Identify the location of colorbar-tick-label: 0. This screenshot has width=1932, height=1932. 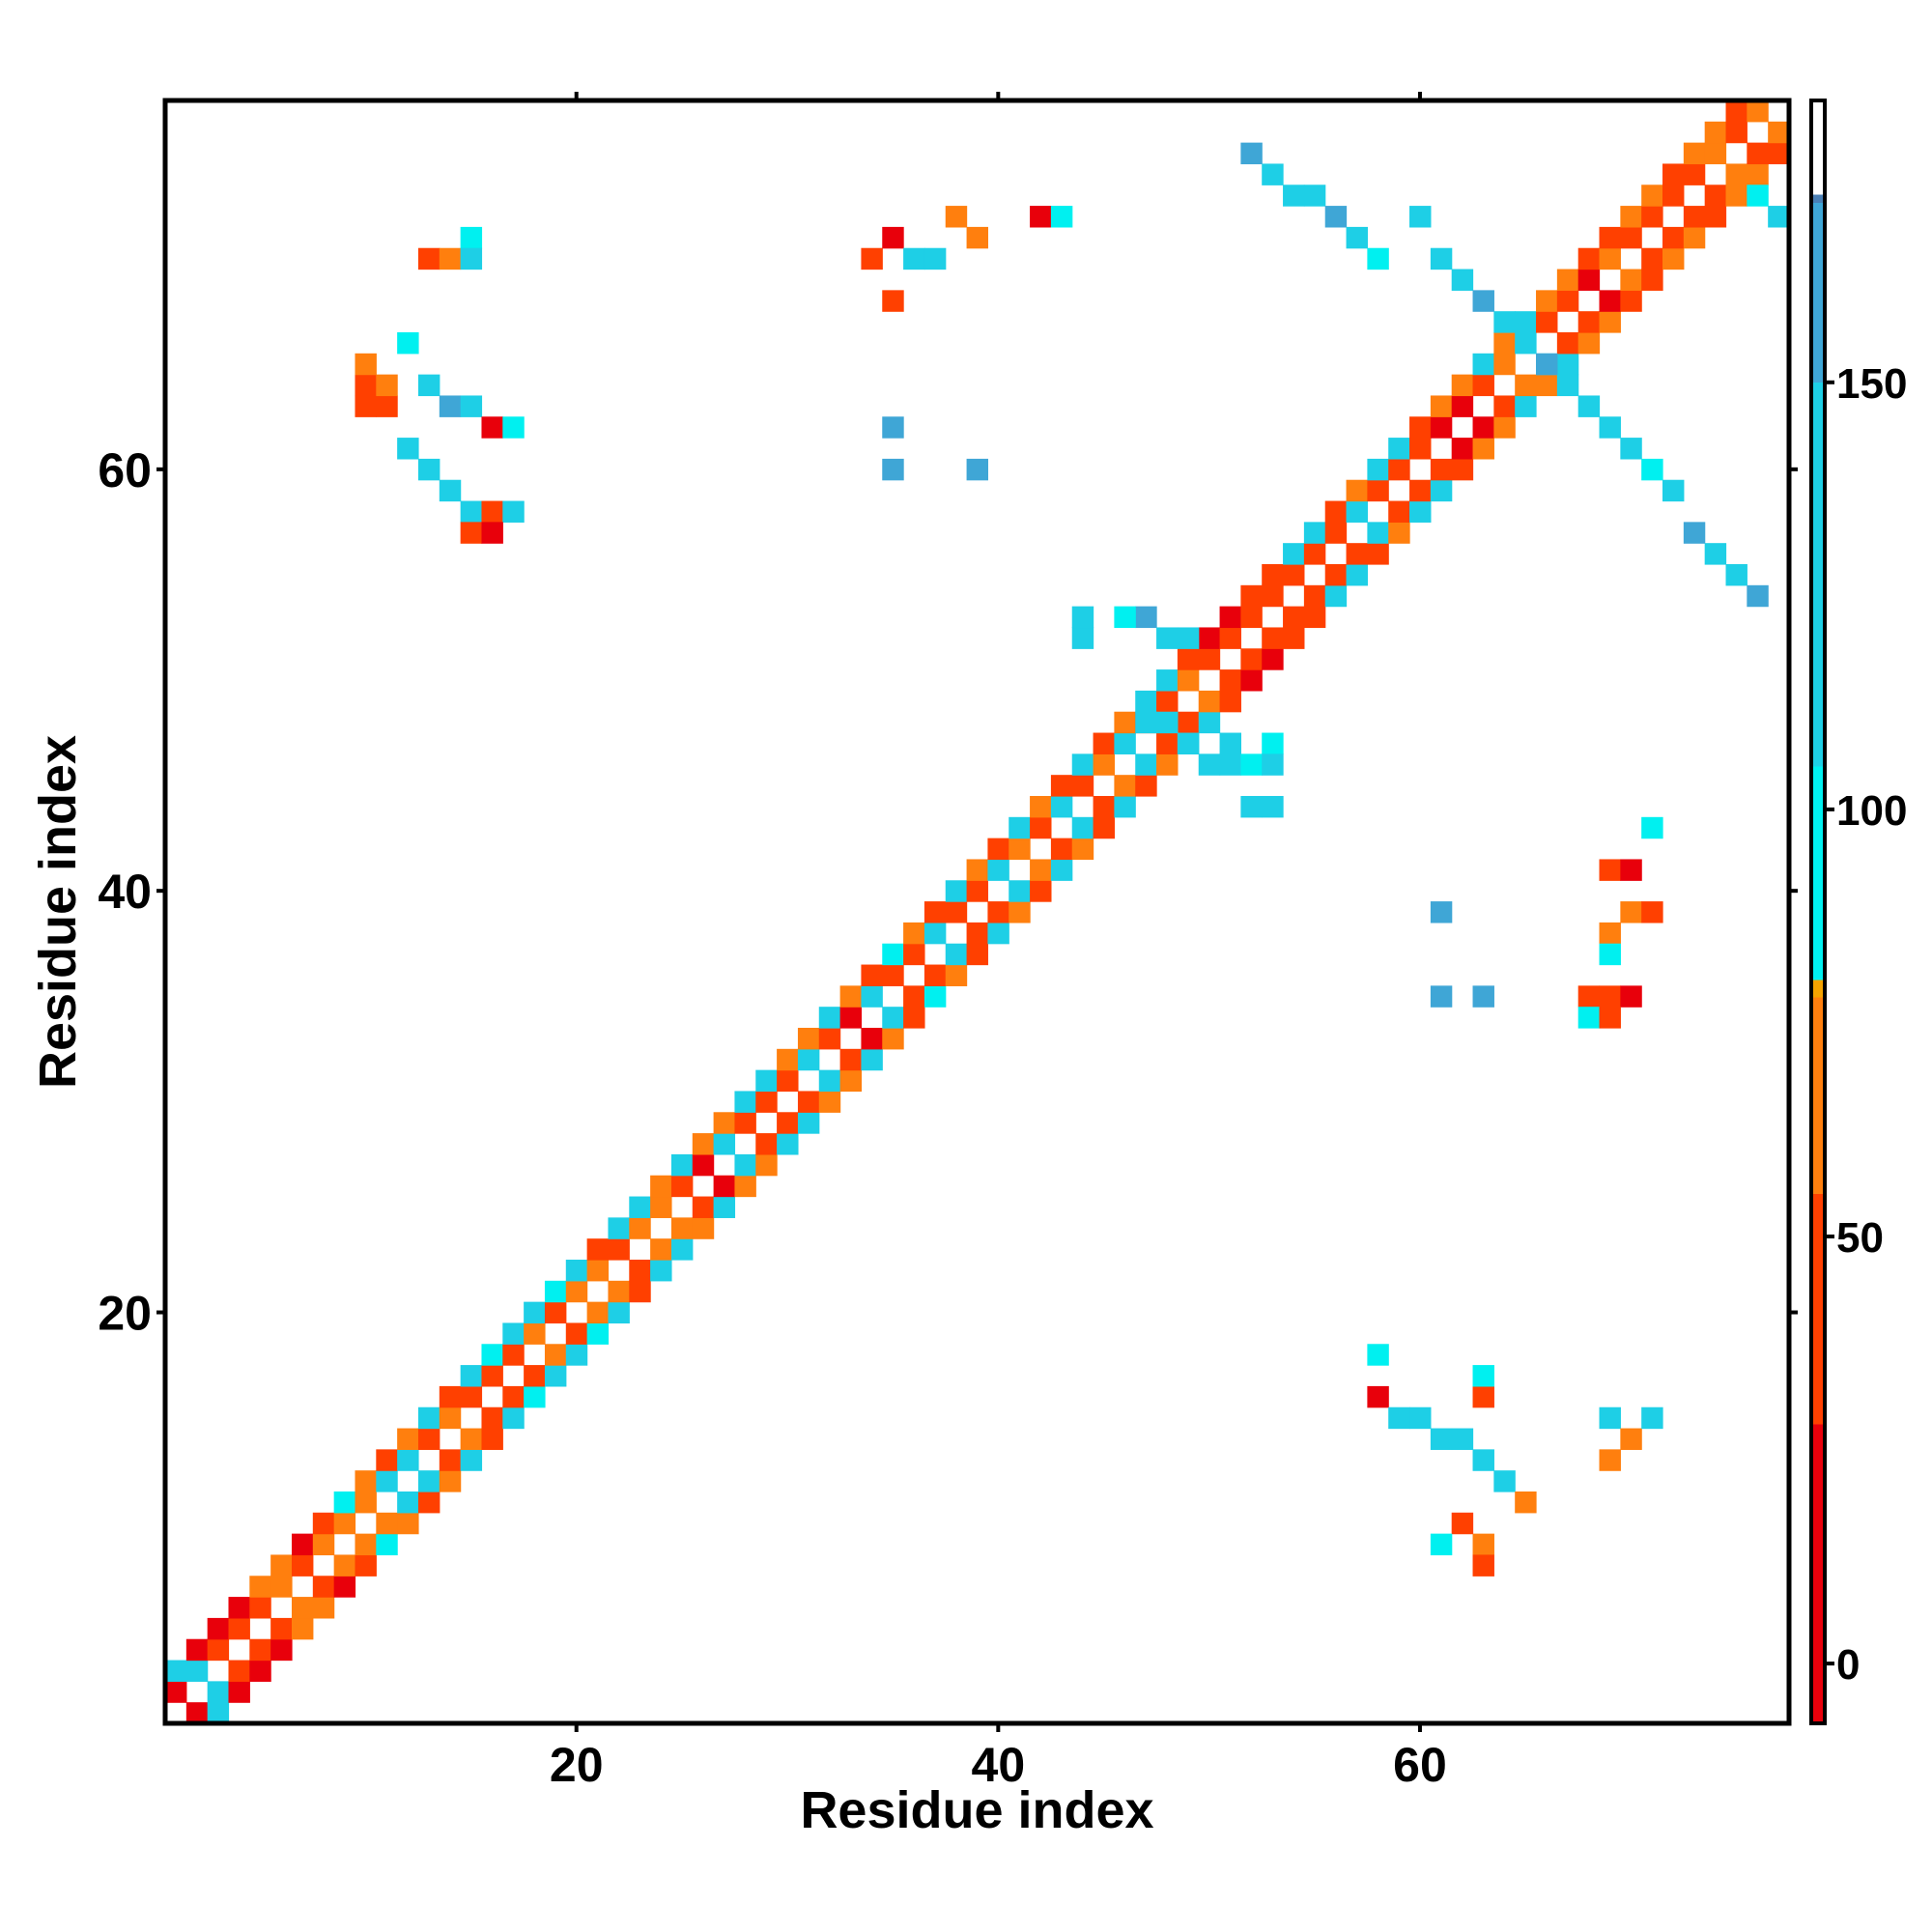
(1848, 1665).